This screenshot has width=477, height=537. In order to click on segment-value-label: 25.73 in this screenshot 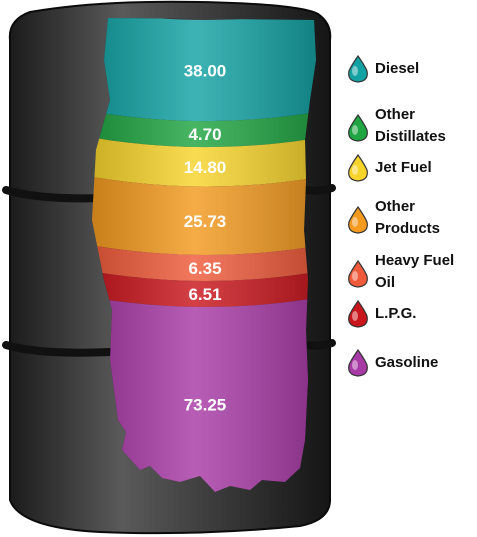, I will do `click(205, 221)`.